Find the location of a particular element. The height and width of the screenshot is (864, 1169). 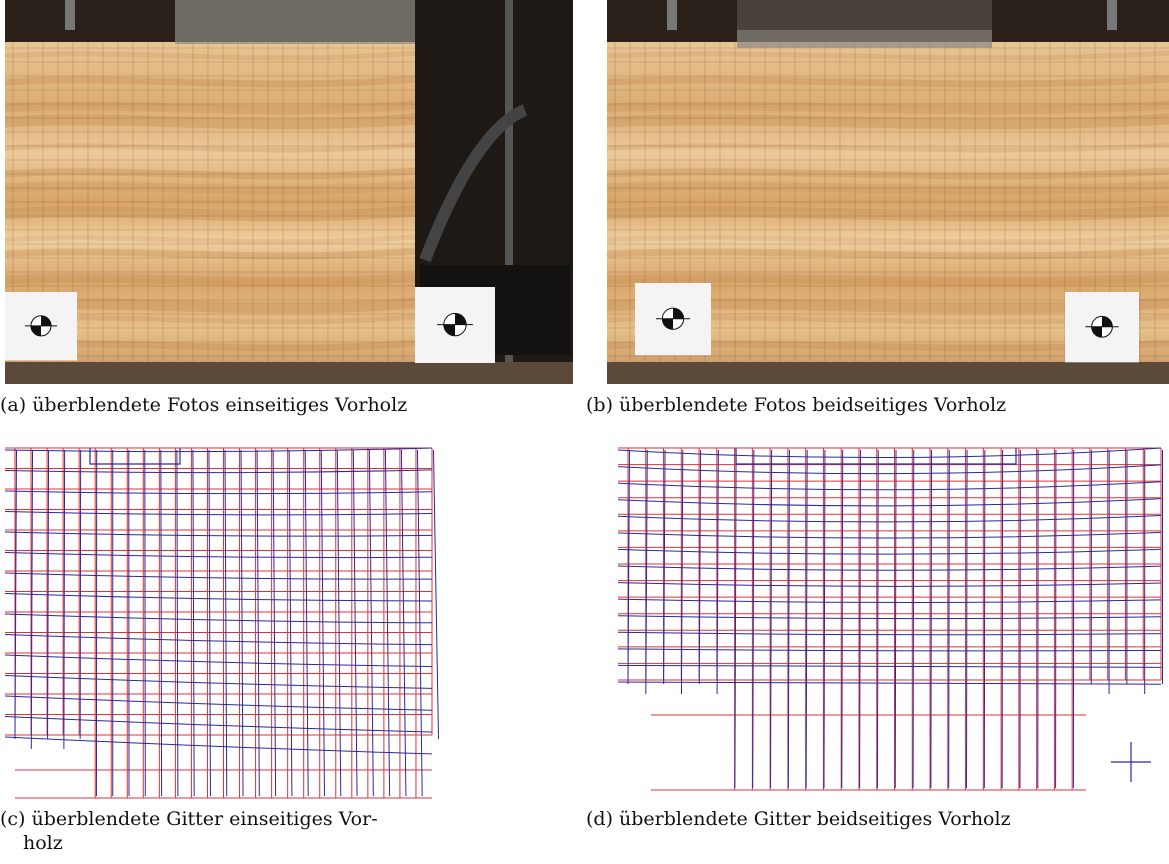

caption-c-line2: holz is located at coordinates (43, 843).